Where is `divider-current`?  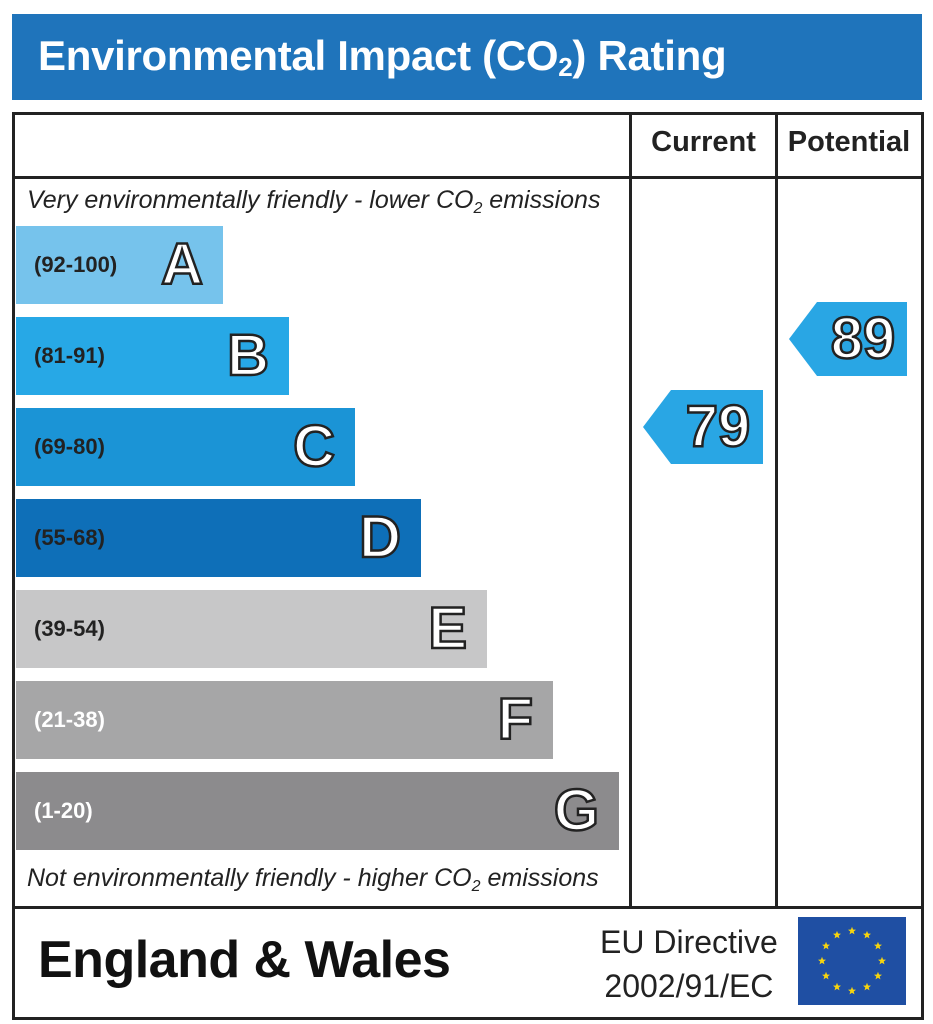 divider-current is located at coordinates (630, 510).